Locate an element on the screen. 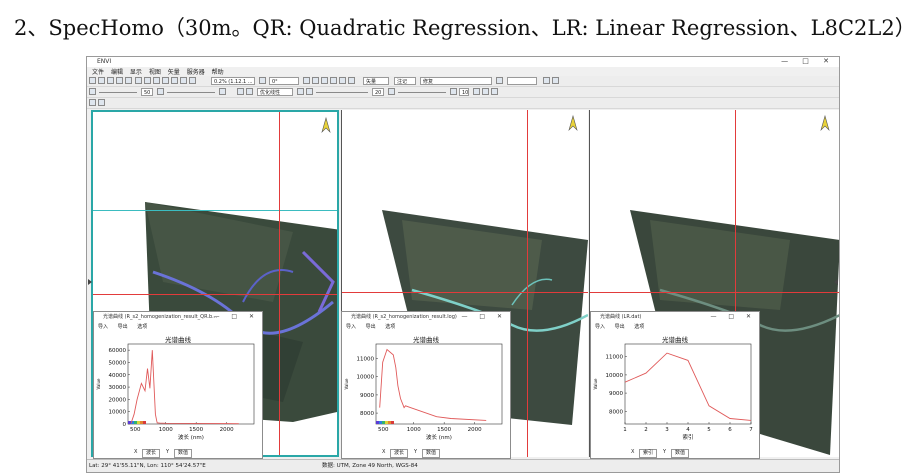 Image resolution: width=920 pixels, height=473 pixels. status-projection: 数据: UTM, Zone 49 North, WGS-84 is located at coordinates (370, 466).